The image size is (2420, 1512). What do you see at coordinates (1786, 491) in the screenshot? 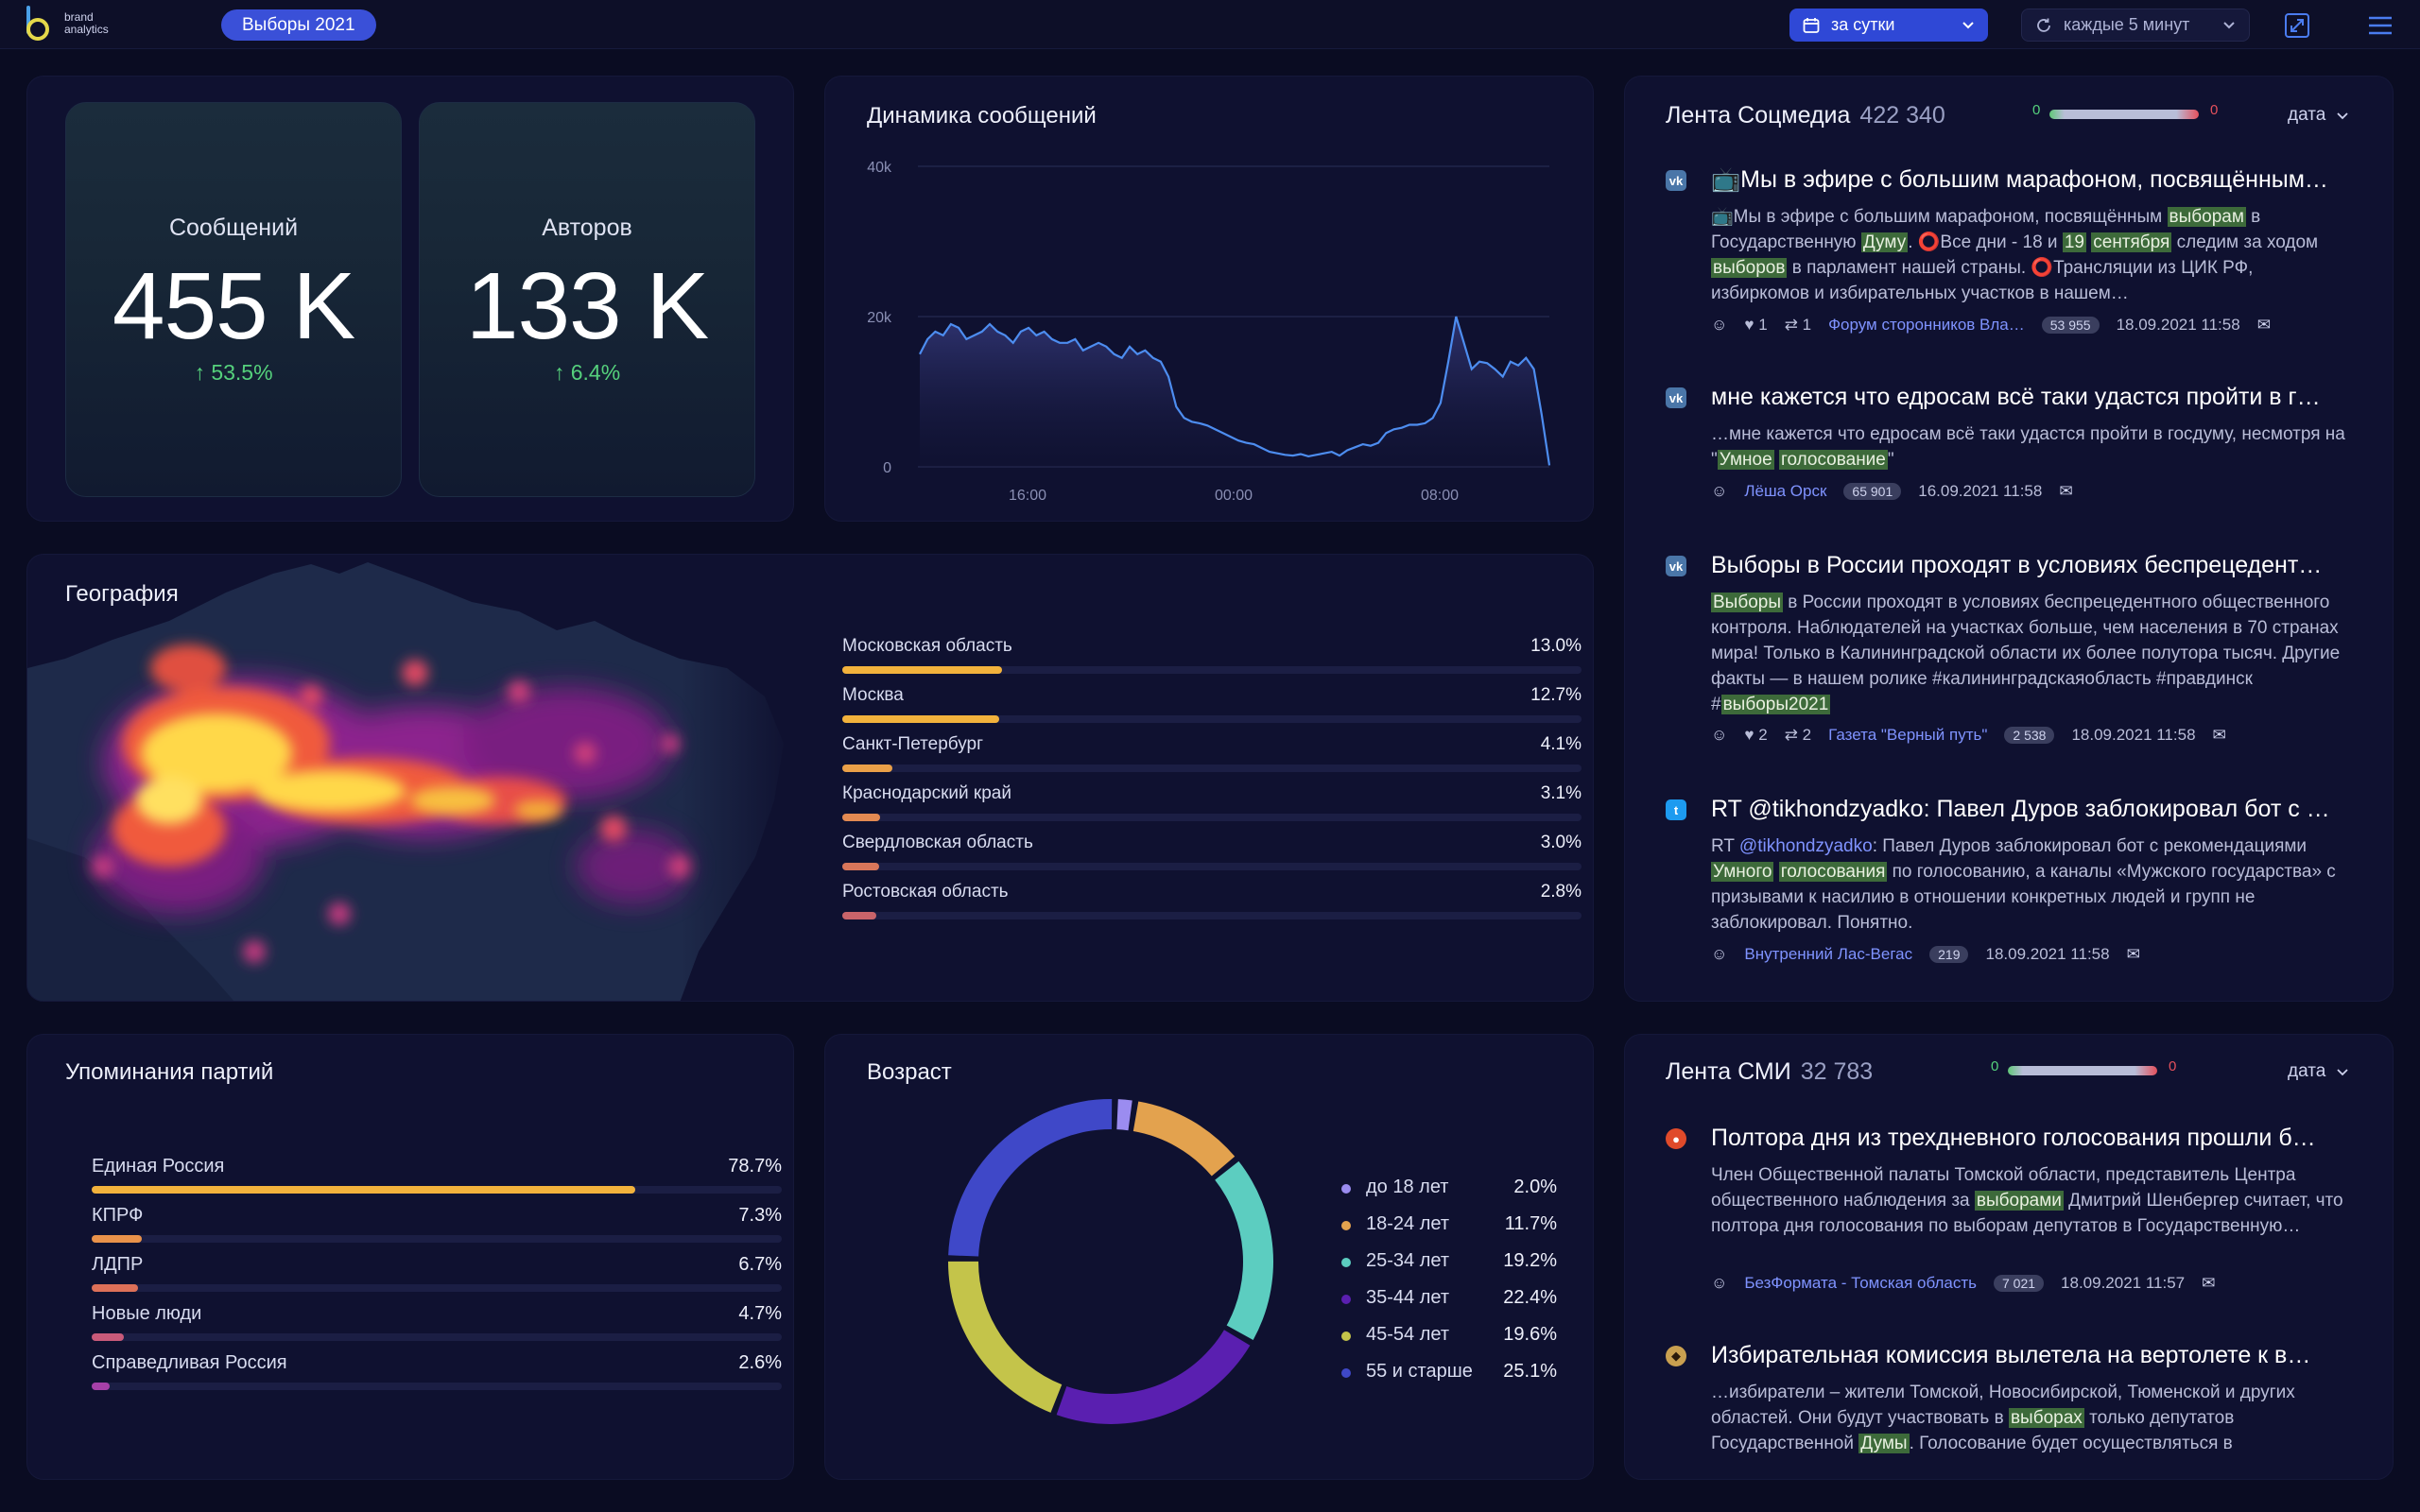
I see `post-source-link: Лёша Орск` at bounding box center [1786, 491].